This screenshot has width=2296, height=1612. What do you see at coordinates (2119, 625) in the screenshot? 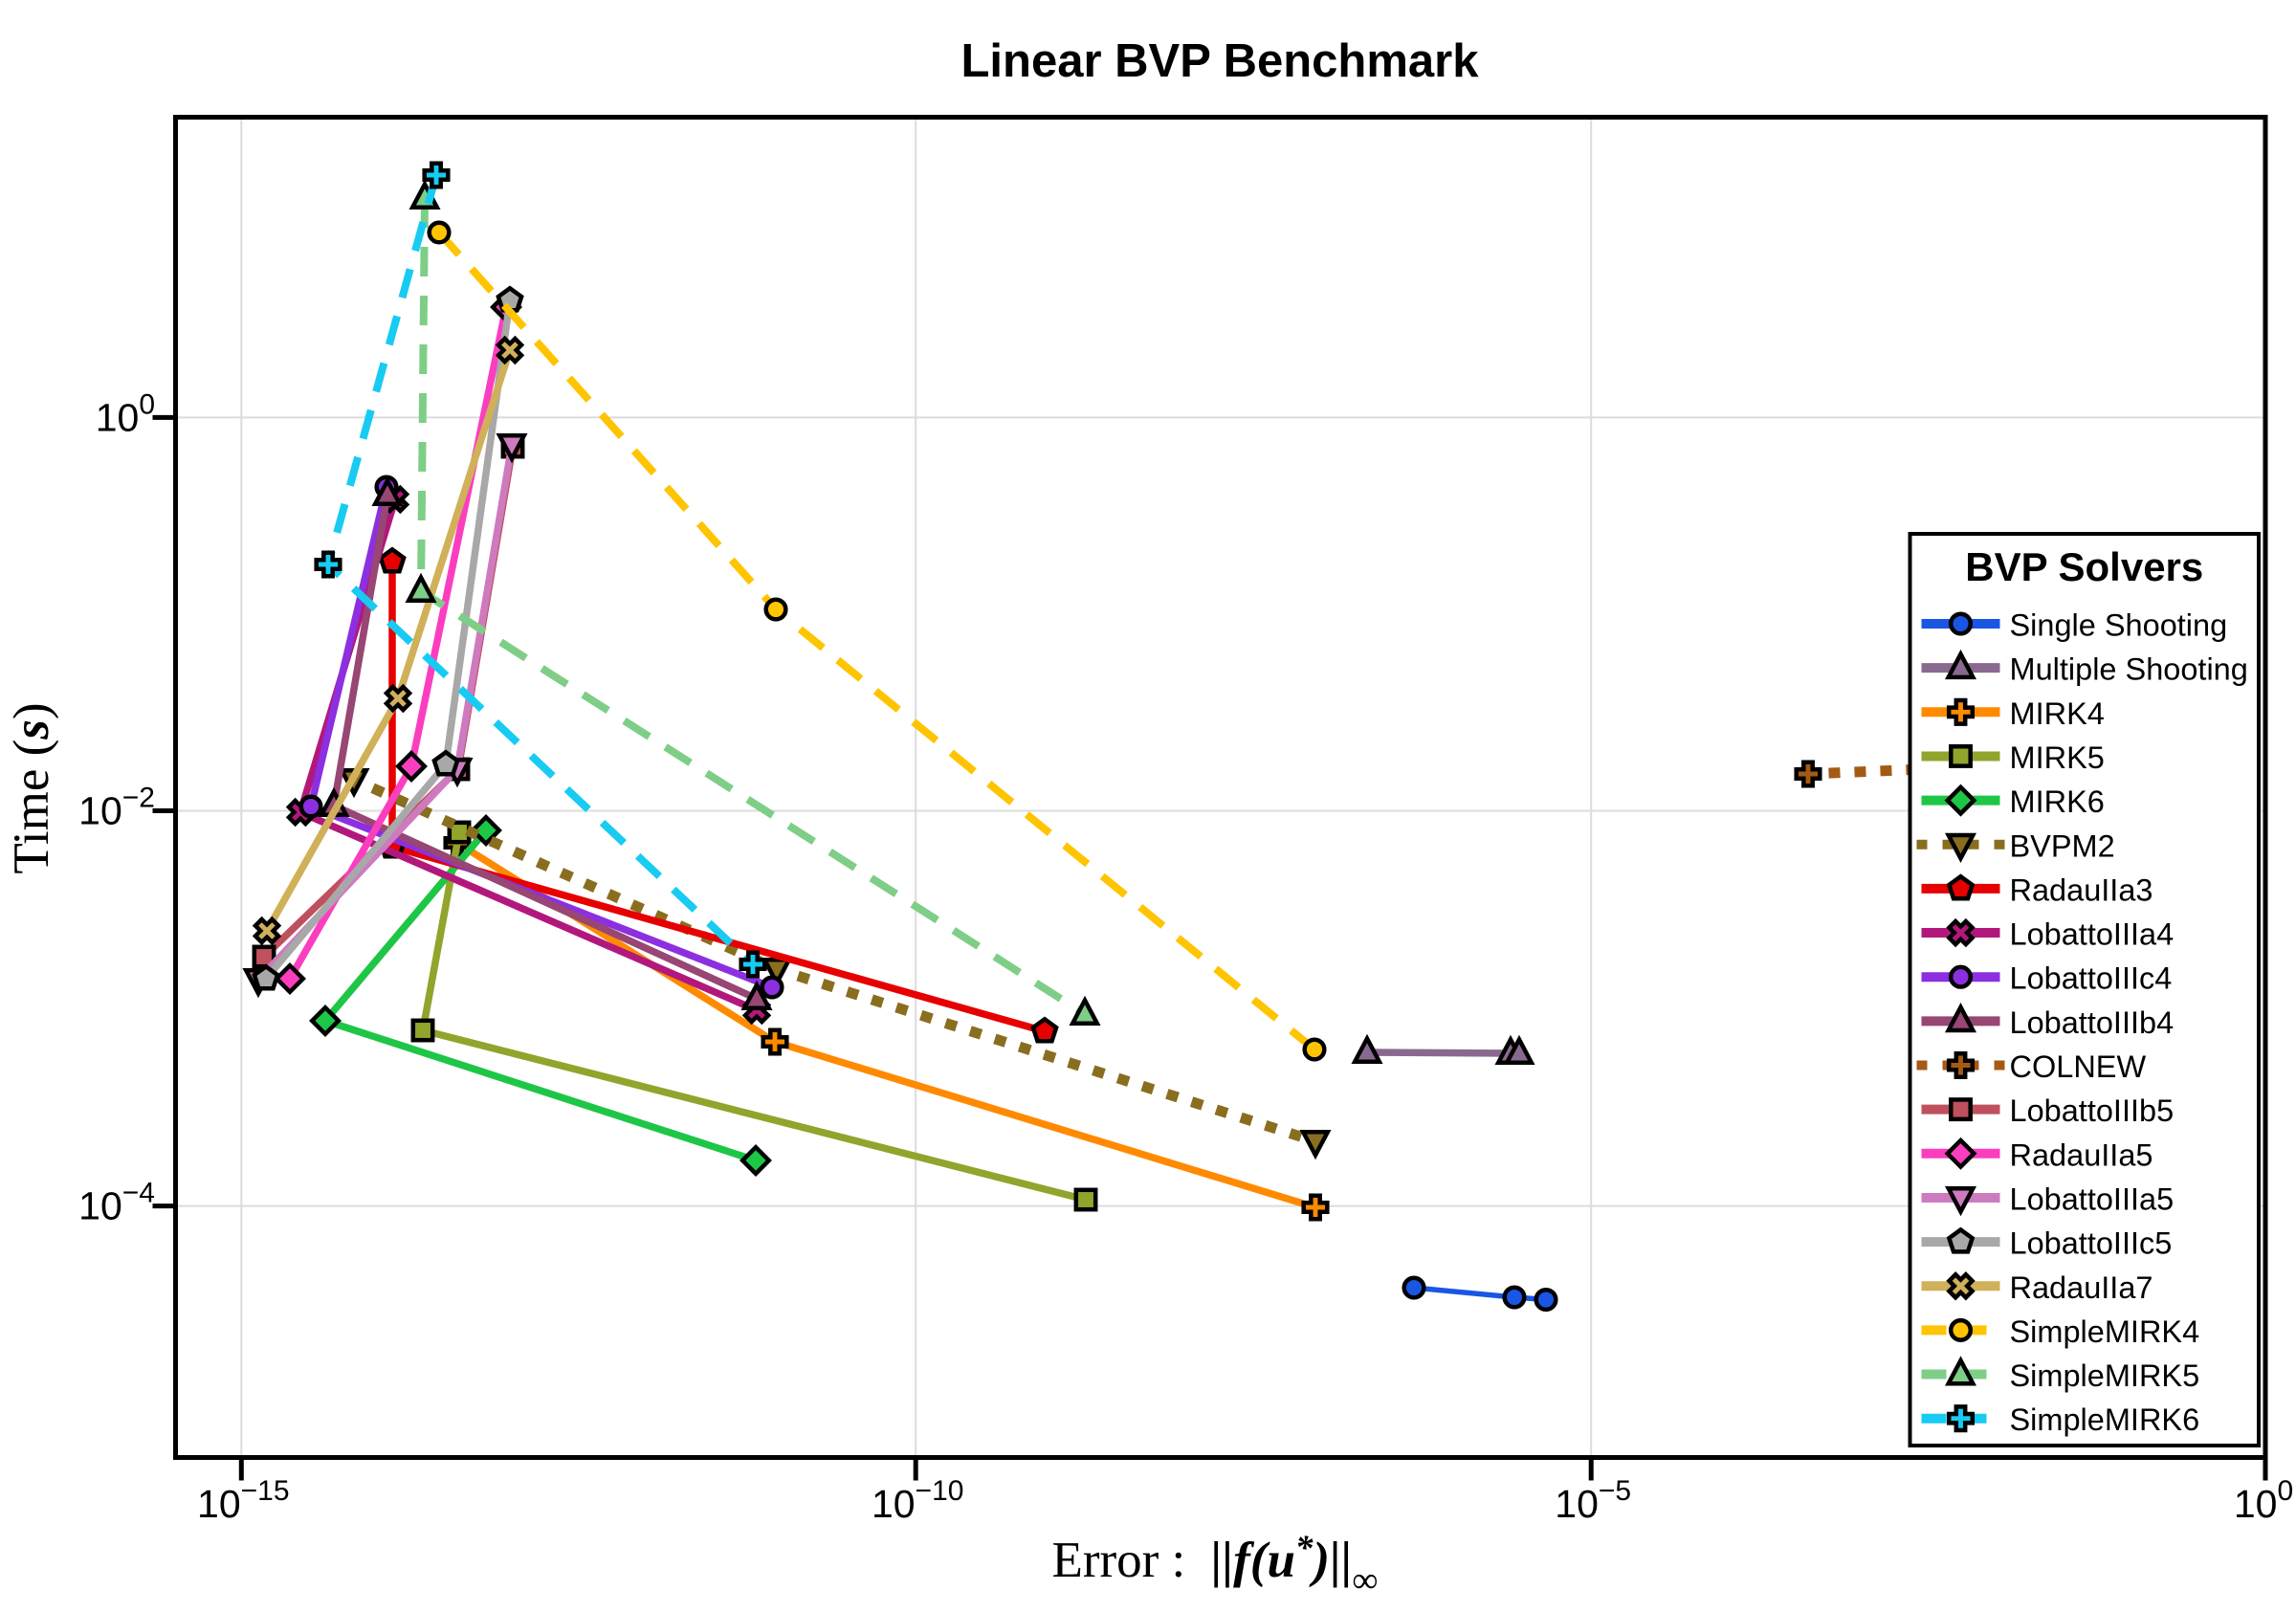
I see `svg-text: Single Shooting` at bounding box center [2119, 625].